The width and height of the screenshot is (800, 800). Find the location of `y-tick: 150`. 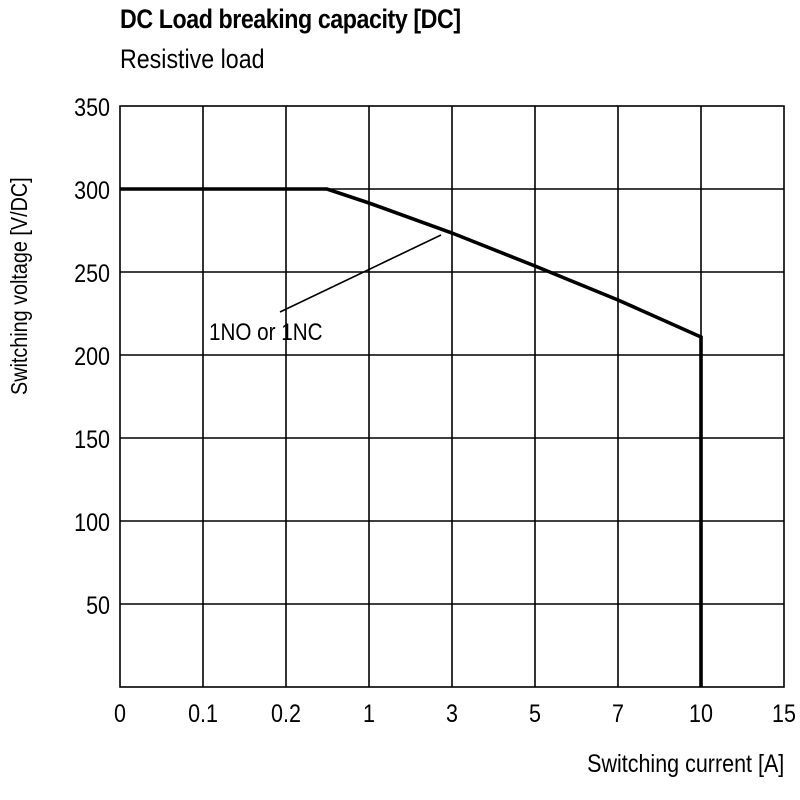

y-tick: 150 is located at coordinates (92, 439).